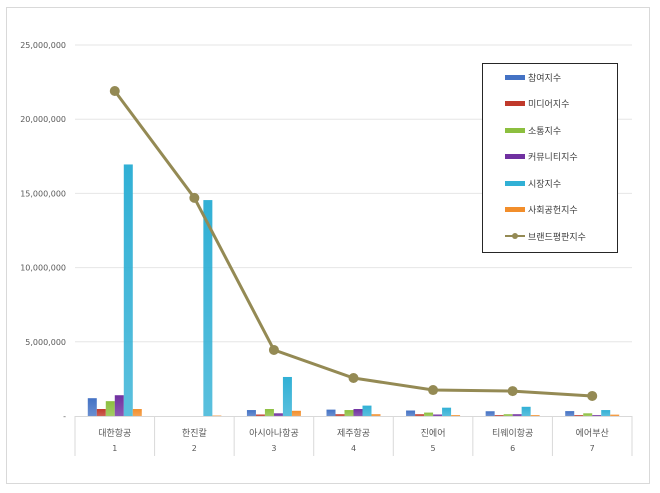 Image resolution: width=660 pixels, height=493 pixels. Describe the element at coordinates (114, 433) in the screenshot. I see `category-label: 대한항공` at that location.